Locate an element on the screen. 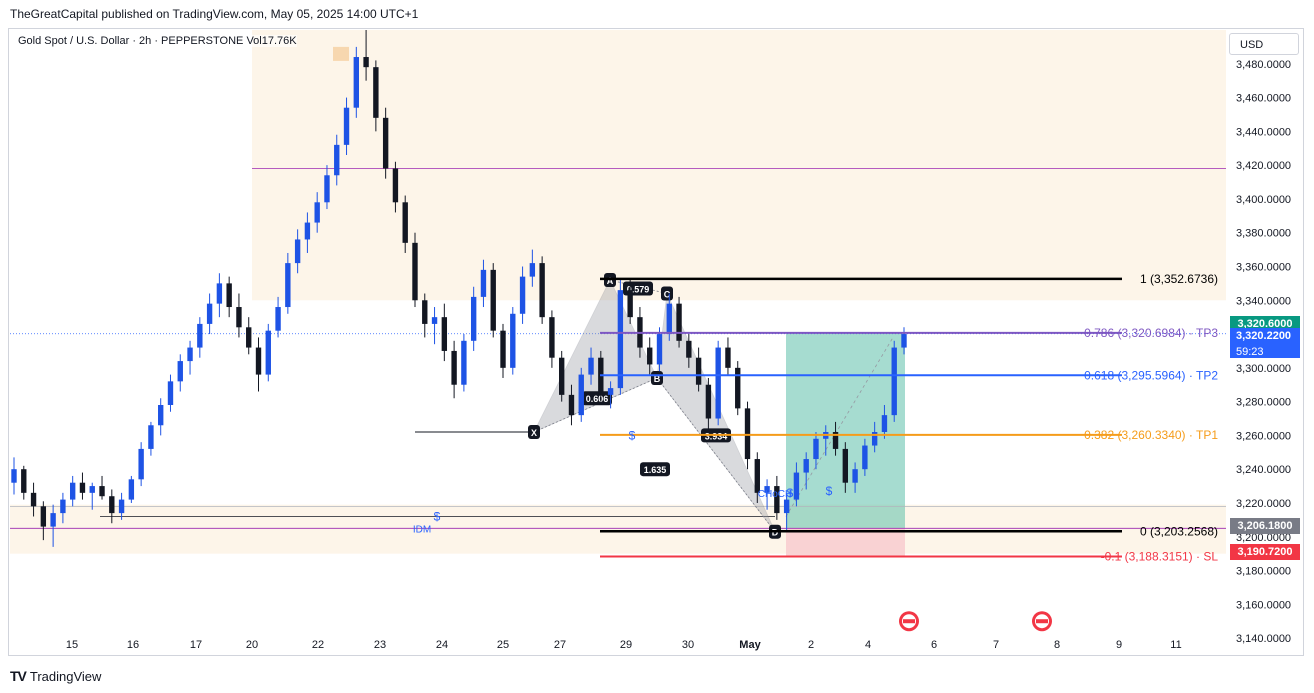 The height and width of the screenshot is (693, 1314). x-tick-label: 16 is located at coordinates (133, 645).